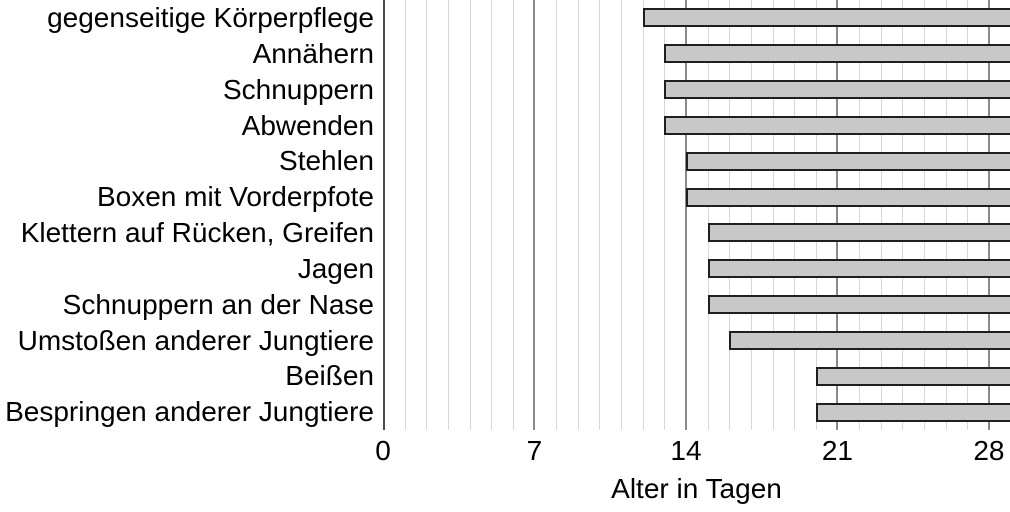  Describe the element at coordinates (235, 197) in the screenshot. I see `category-label: Boxen mit Vorderpfote` at that location.